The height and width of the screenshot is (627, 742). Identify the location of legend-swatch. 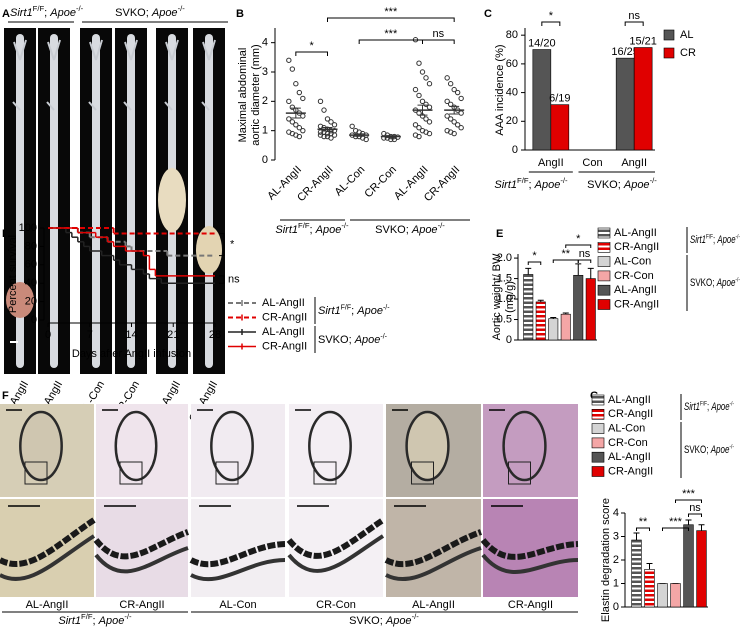
(604, 290).